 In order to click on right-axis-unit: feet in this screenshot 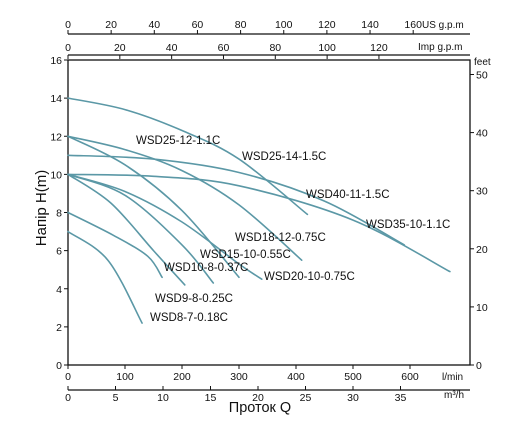, I will do `click(482, 62)`.